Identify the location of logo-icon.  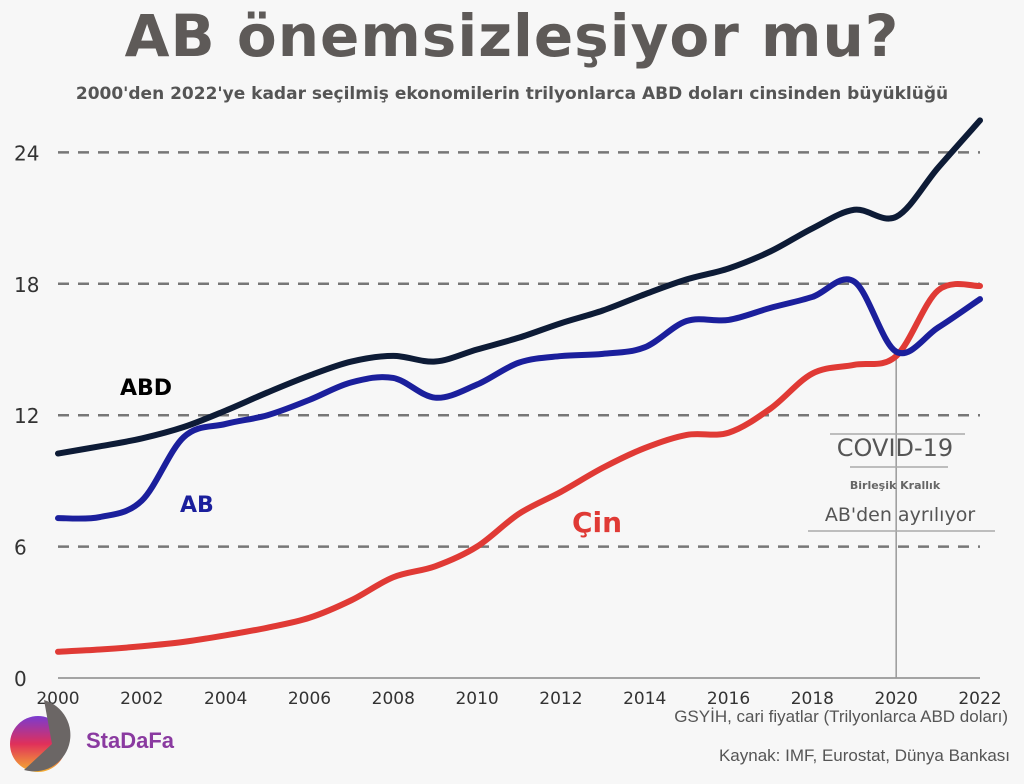
(40, 736).